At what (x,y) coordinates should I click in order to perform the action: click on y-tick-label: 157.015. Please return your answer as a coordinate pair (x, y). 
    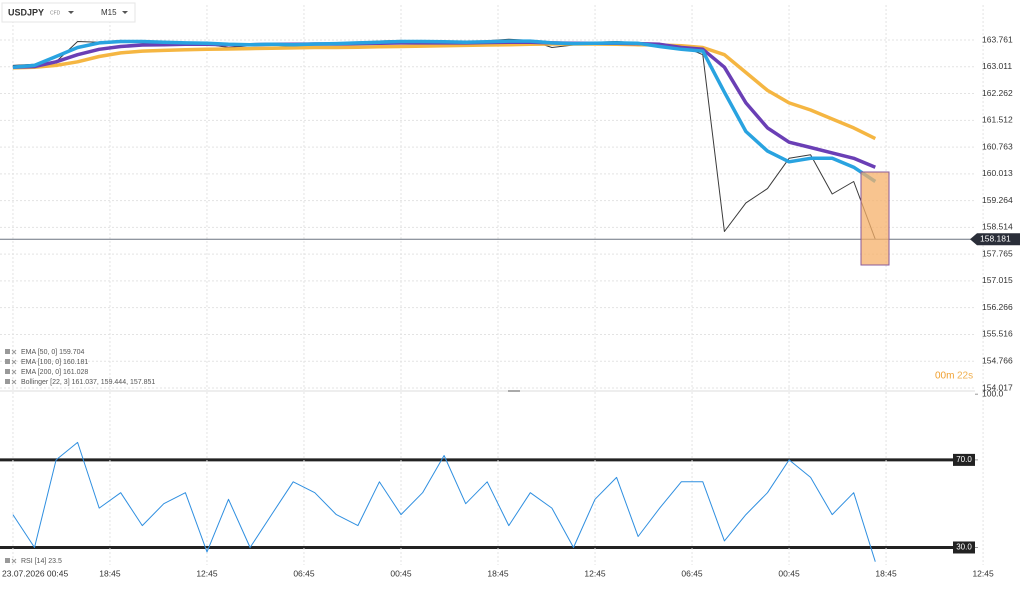
    Looking at the image, I should click on (997, 280).